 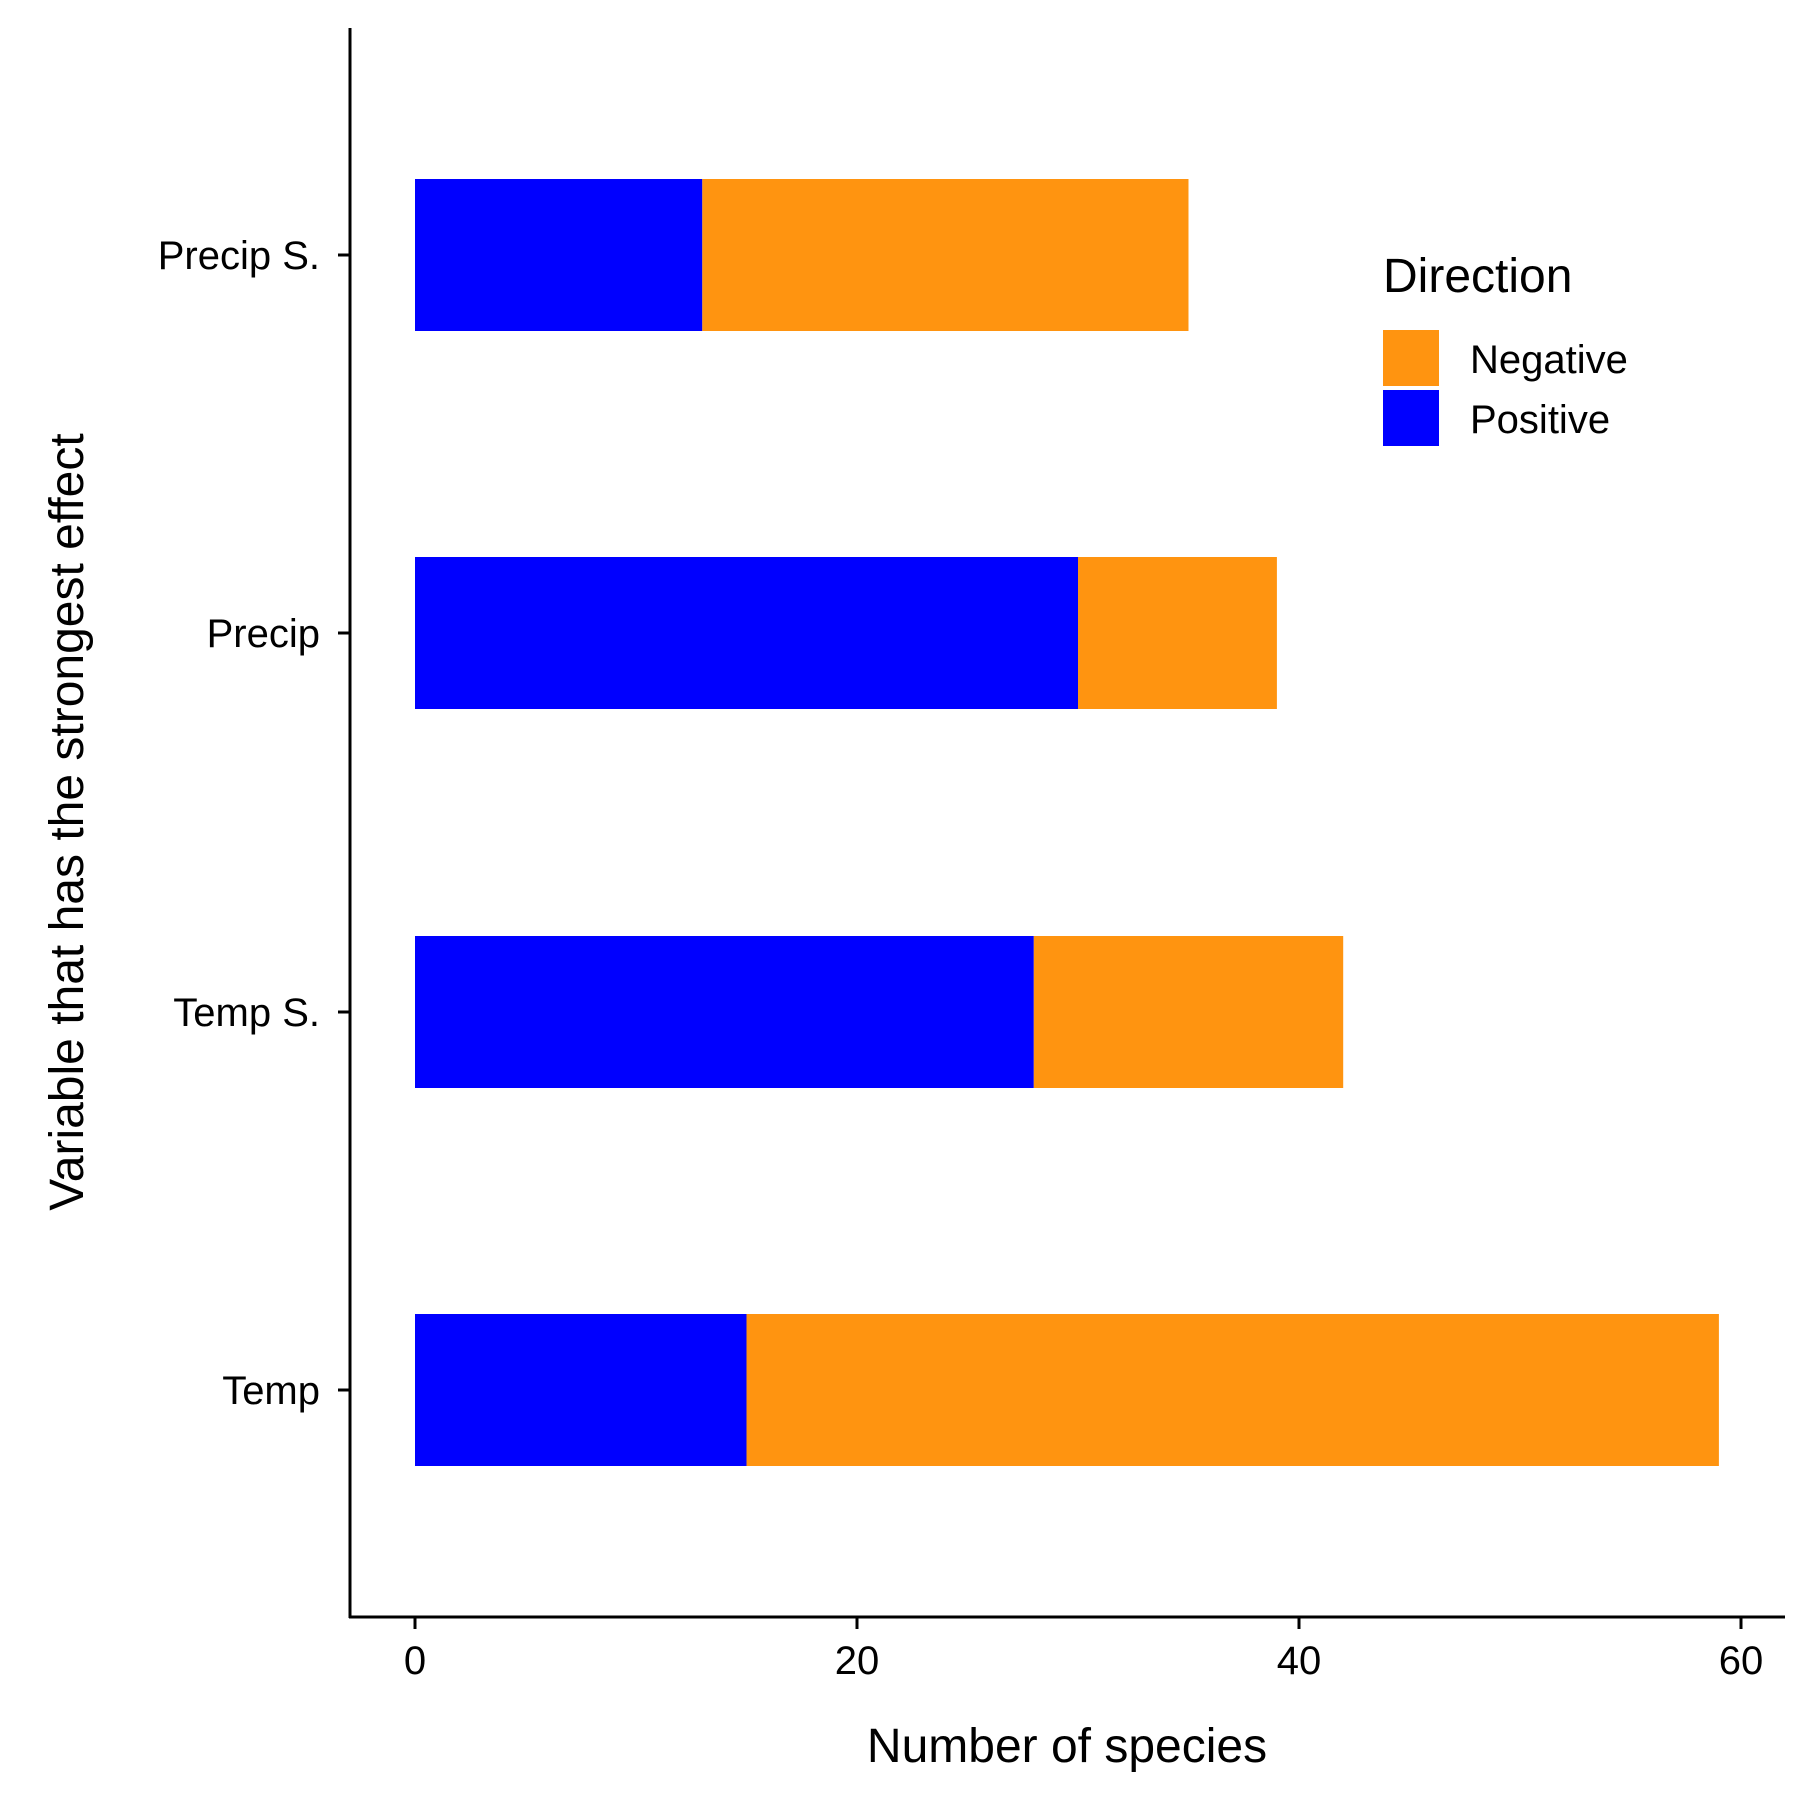 I want to click on legend-label-negative: Negative, so click(x=1549, y=360).